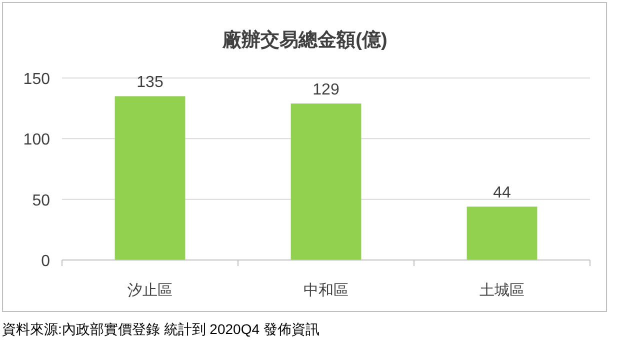 The height and width of the screenshot is (342, 617). Describe the element at coordinates (161, 329) in the screenshot. I see `source-note: 資料來源:內政部實價登錄 統計到 2020Q4 發佈資訊` at that location.